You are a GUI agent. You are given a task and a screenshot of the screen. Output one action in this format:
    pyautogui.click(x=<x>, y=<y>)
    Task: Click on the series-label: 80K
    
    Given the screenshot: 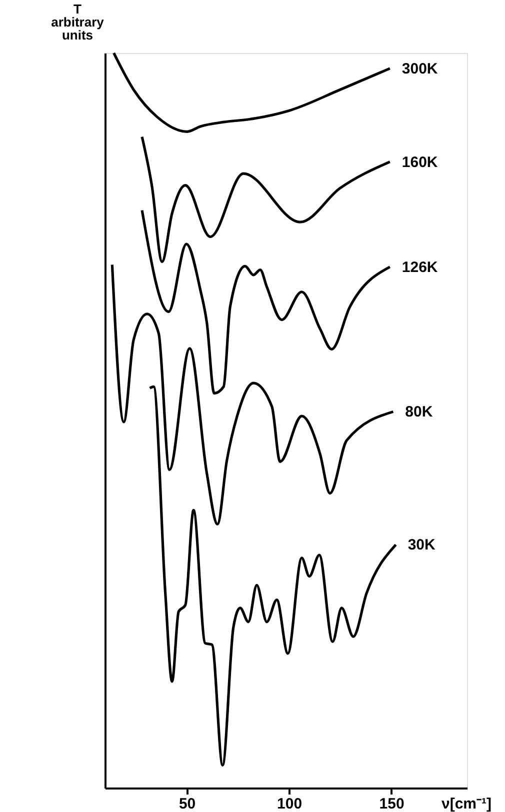 What is the action you would take?
    pyautogui.click(x=419, y=412)
    